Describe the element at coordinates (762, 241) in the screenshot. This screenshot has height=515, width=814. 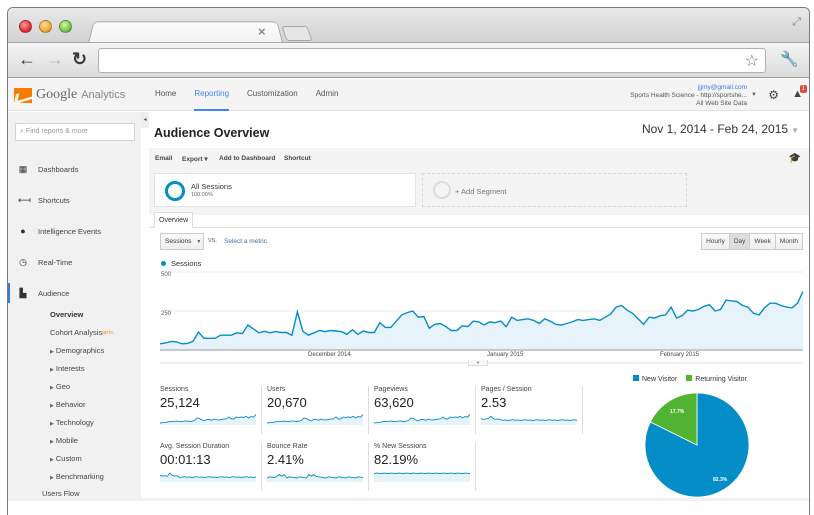
I see `granularity-week: Week` at that location.